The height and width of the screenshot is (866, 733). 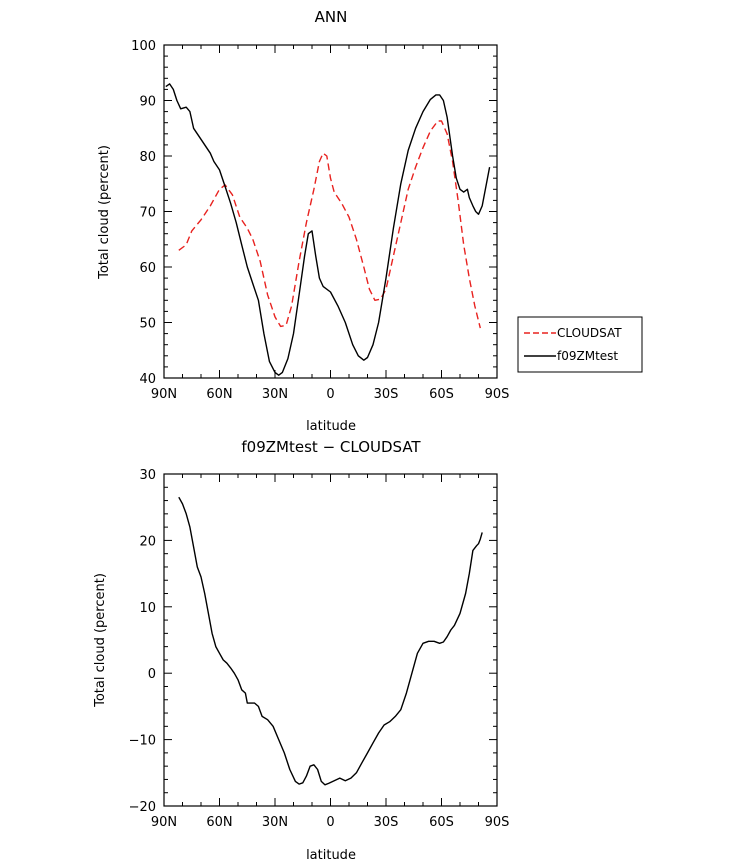 I want to click on top-x-tick-label: 60N, so click(x=219, y=394).